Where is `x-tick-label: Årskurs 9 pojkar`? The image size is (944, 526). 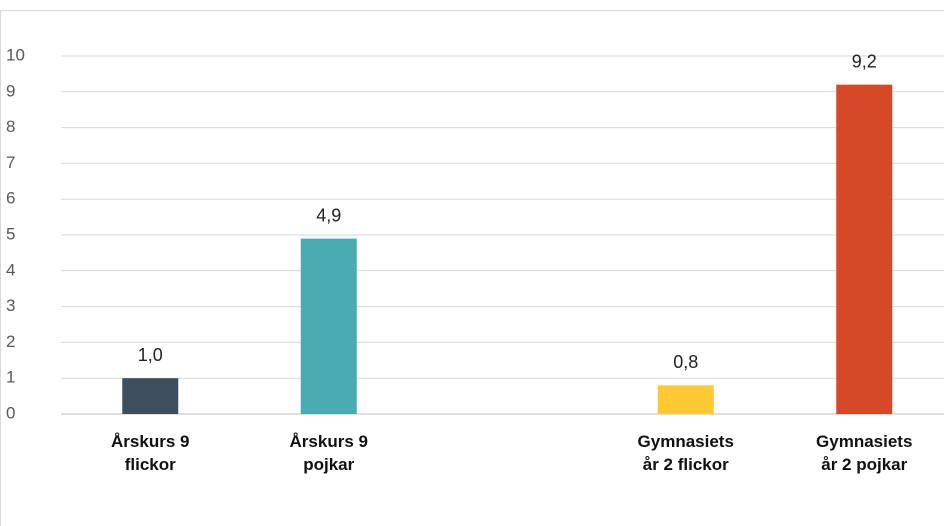 x-tick-label: Årskurs 9 pojkar is located at coordinates (328, 453).